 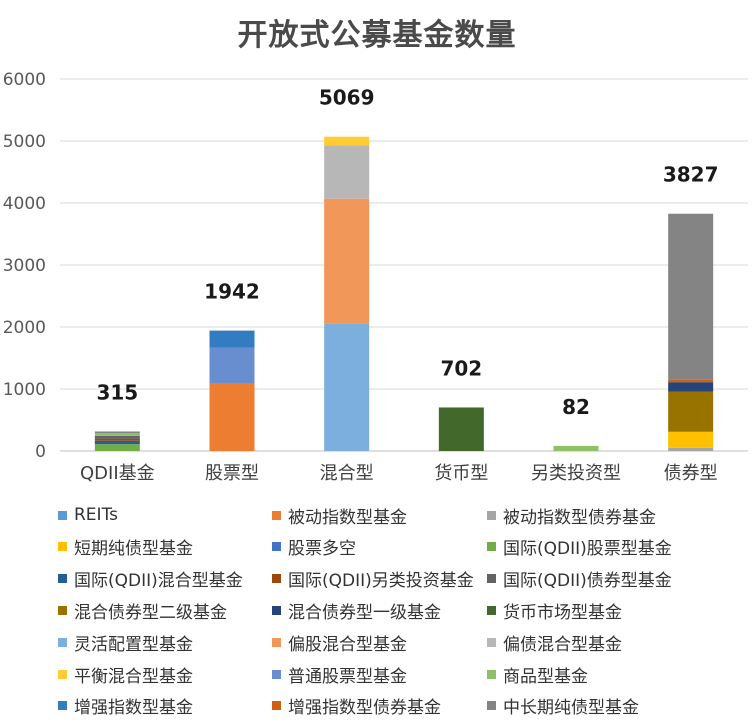 What do you see at coordinates (347, 644) in the screenshot?
I see `legend-label: 偏股混合型基金` at bounding box center [347, 644].